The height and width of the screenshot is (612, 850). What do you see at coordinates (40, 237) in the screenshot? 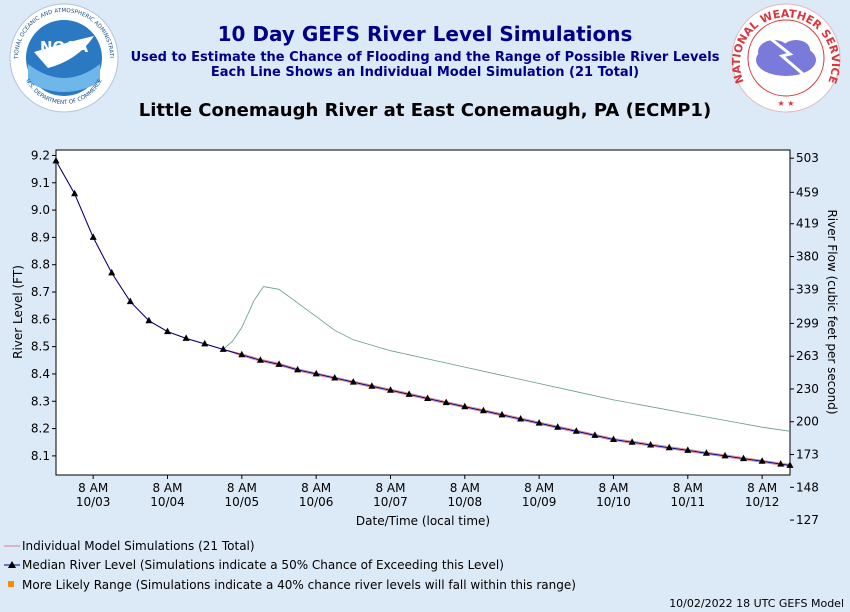
I see `y-tick-label: 8.9` at bounding box center [40, 237].